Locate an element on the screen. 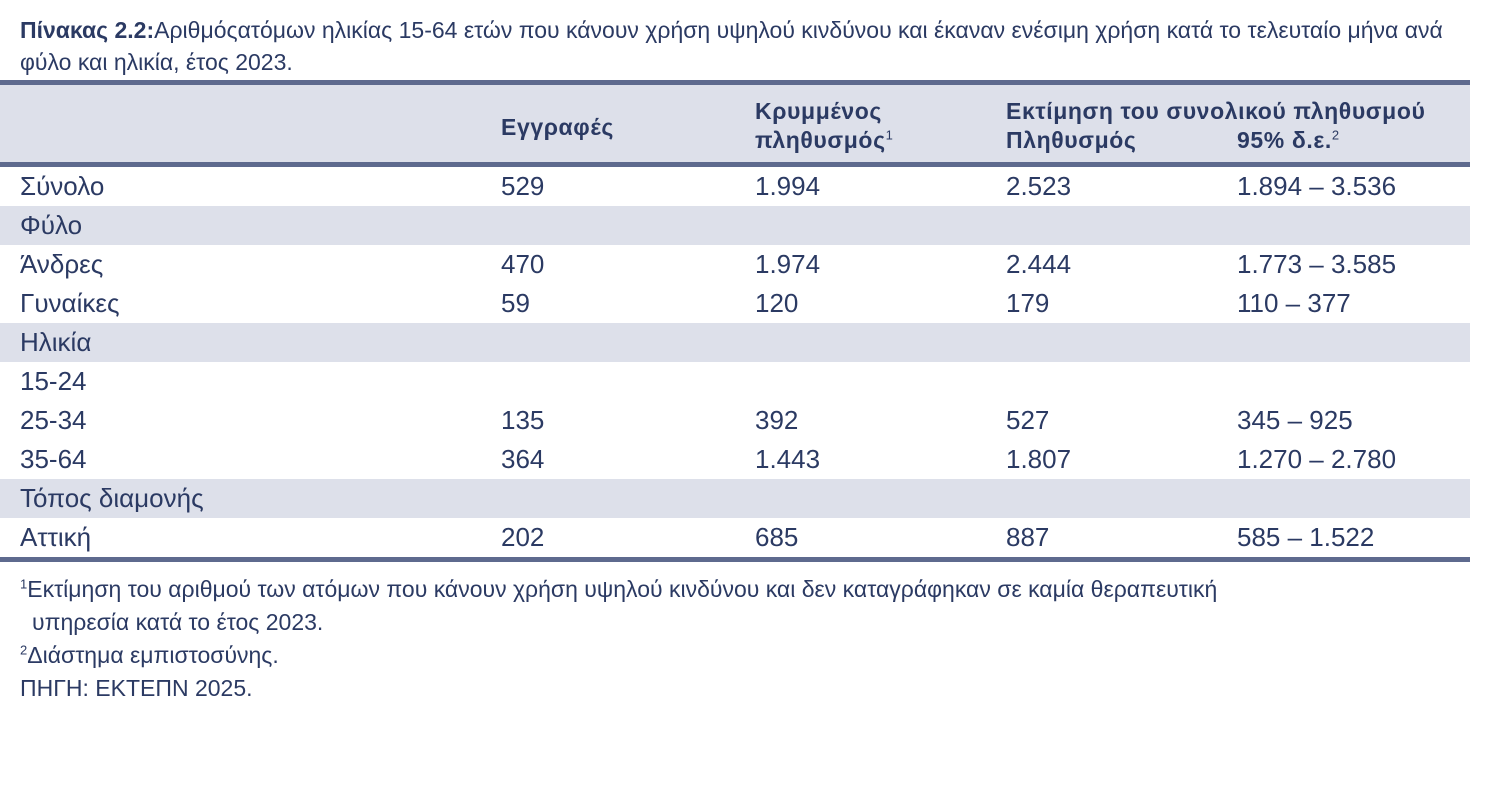 This screenshot has height=791, width=1500. table-header-rule is located at coordinates (735, 164).